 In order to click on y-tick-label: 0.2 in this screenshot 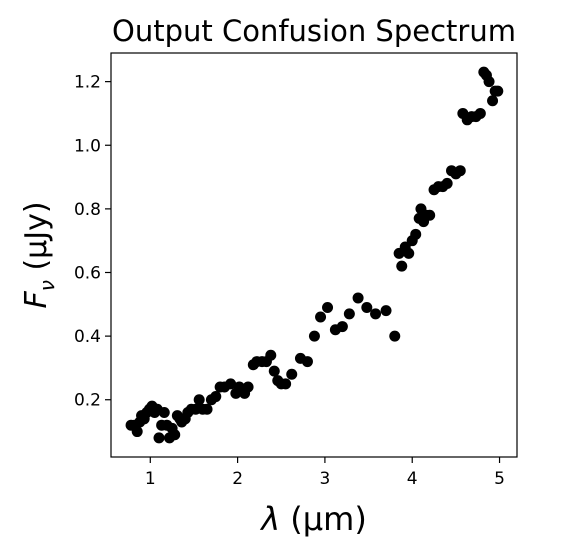, I will do `click(87, 401)`.